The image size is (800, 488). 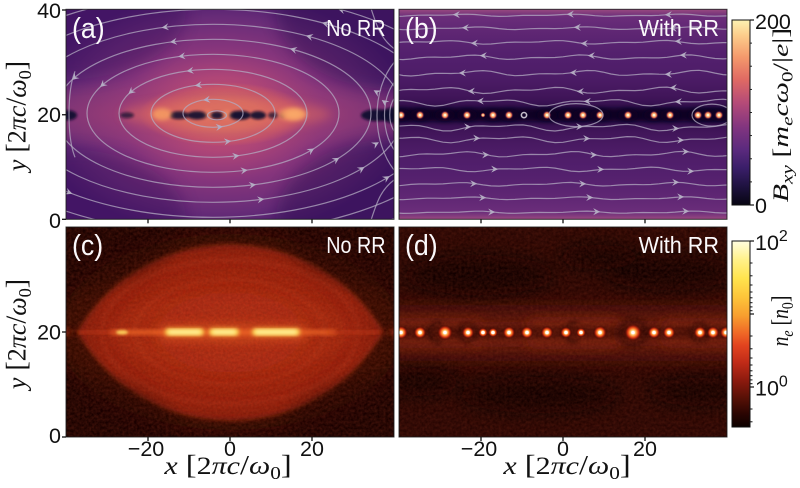 I want to click on svg-text: (c), so click(x=87, y=245).